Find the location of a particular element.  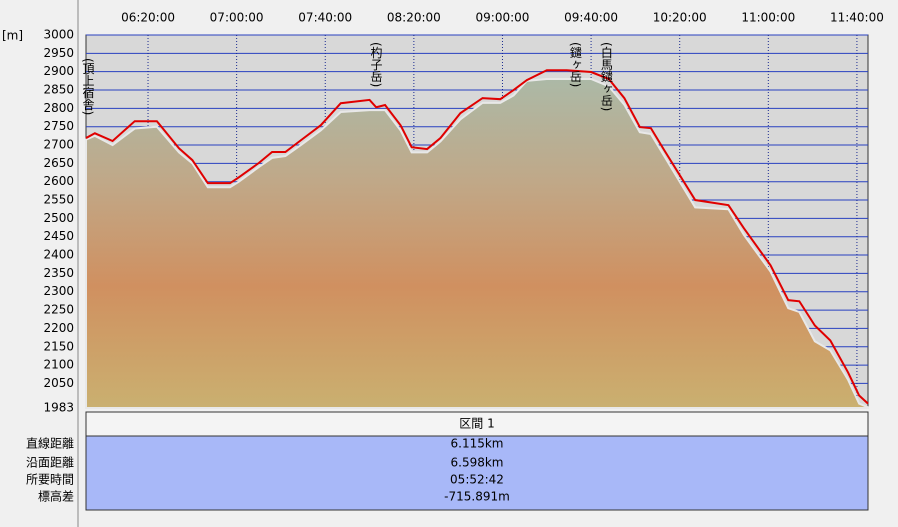

y-tick-label: 1983 is located at coordinates (58, 408).